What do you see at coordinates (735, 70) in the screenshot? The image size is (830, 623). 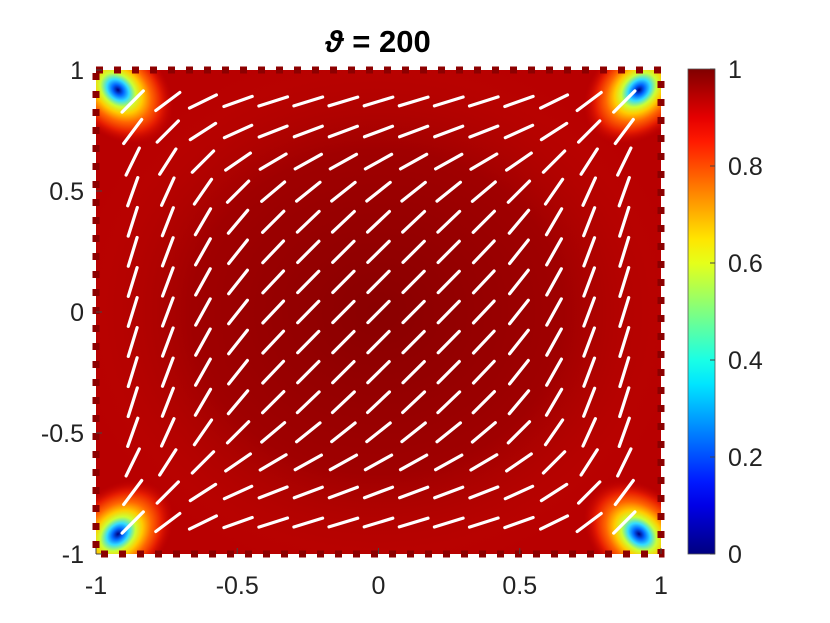 I see `colorbar-tick-label: 1` at bounding box center [735, 70].